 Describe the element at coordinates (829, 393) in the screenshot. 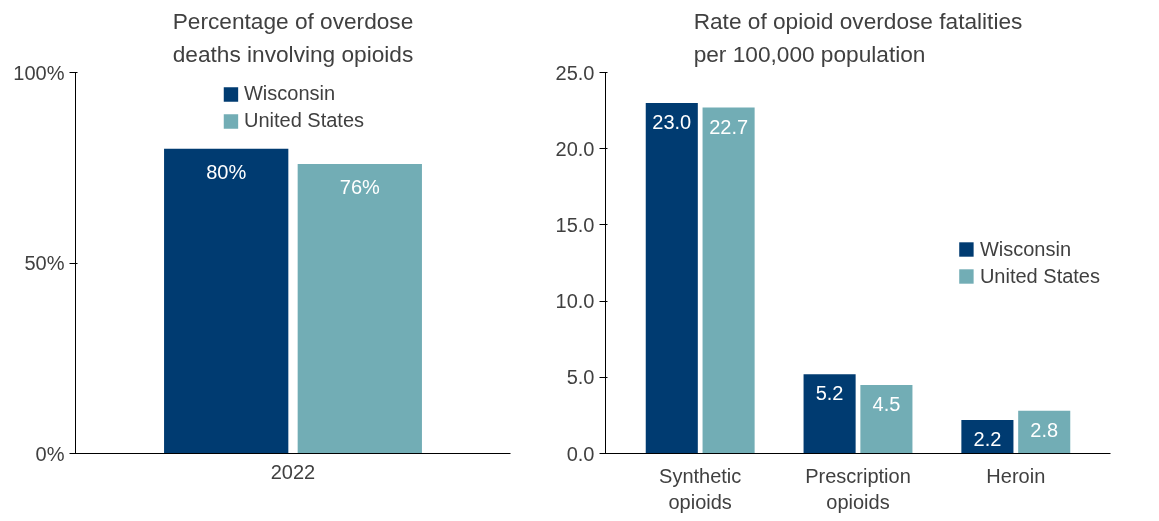

I see `data-label: 5.2` at that location.